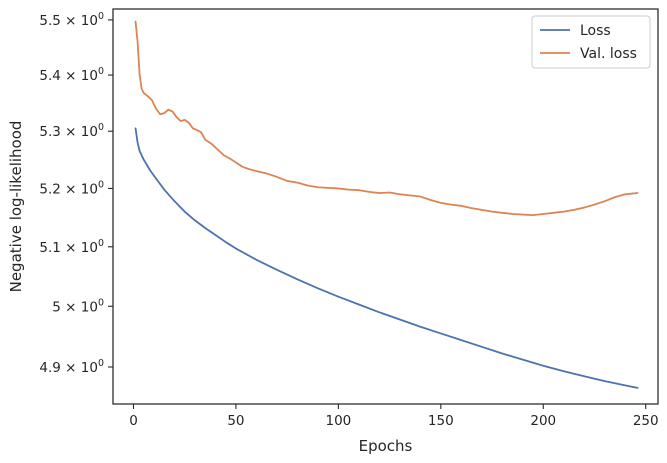  I want to click on y-tick-label: 5 × 100, so click(78, 306).